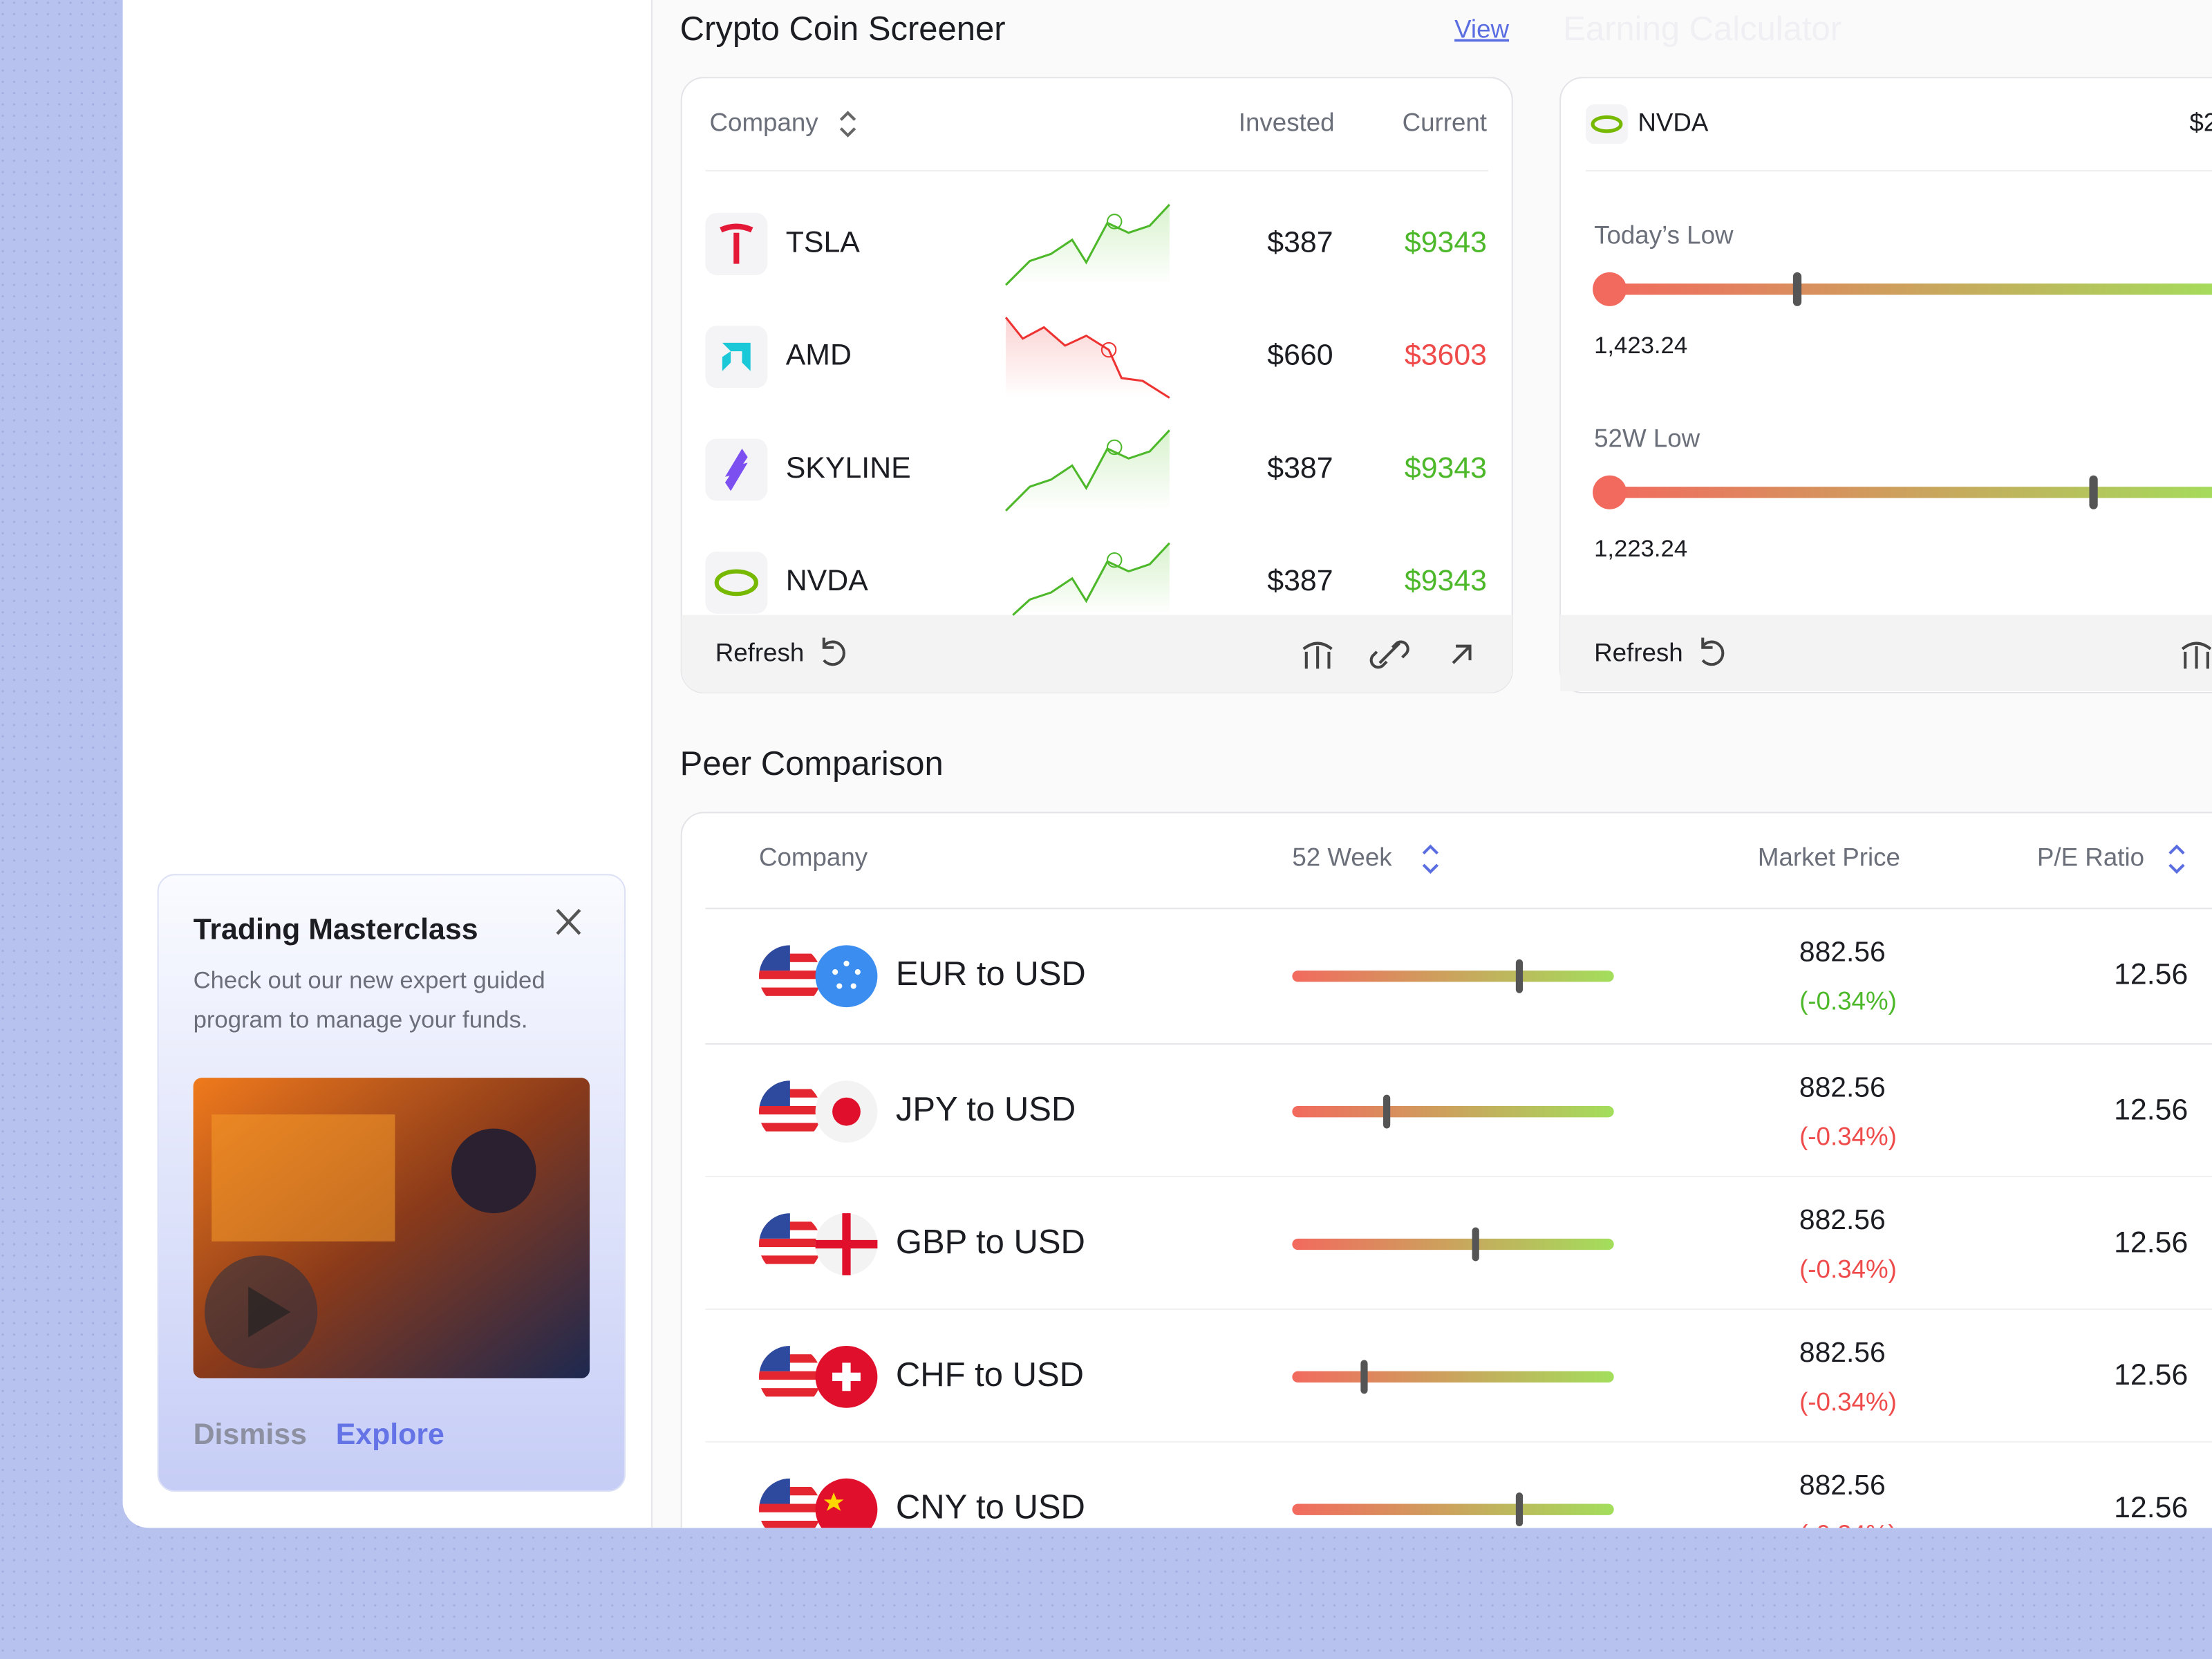 The width and height of the screenshot is (2212, 1659). What do you see at coordinates (819, 356) in the screenshot?
I see `company-name: AMD` at bounding box center [819, 356].